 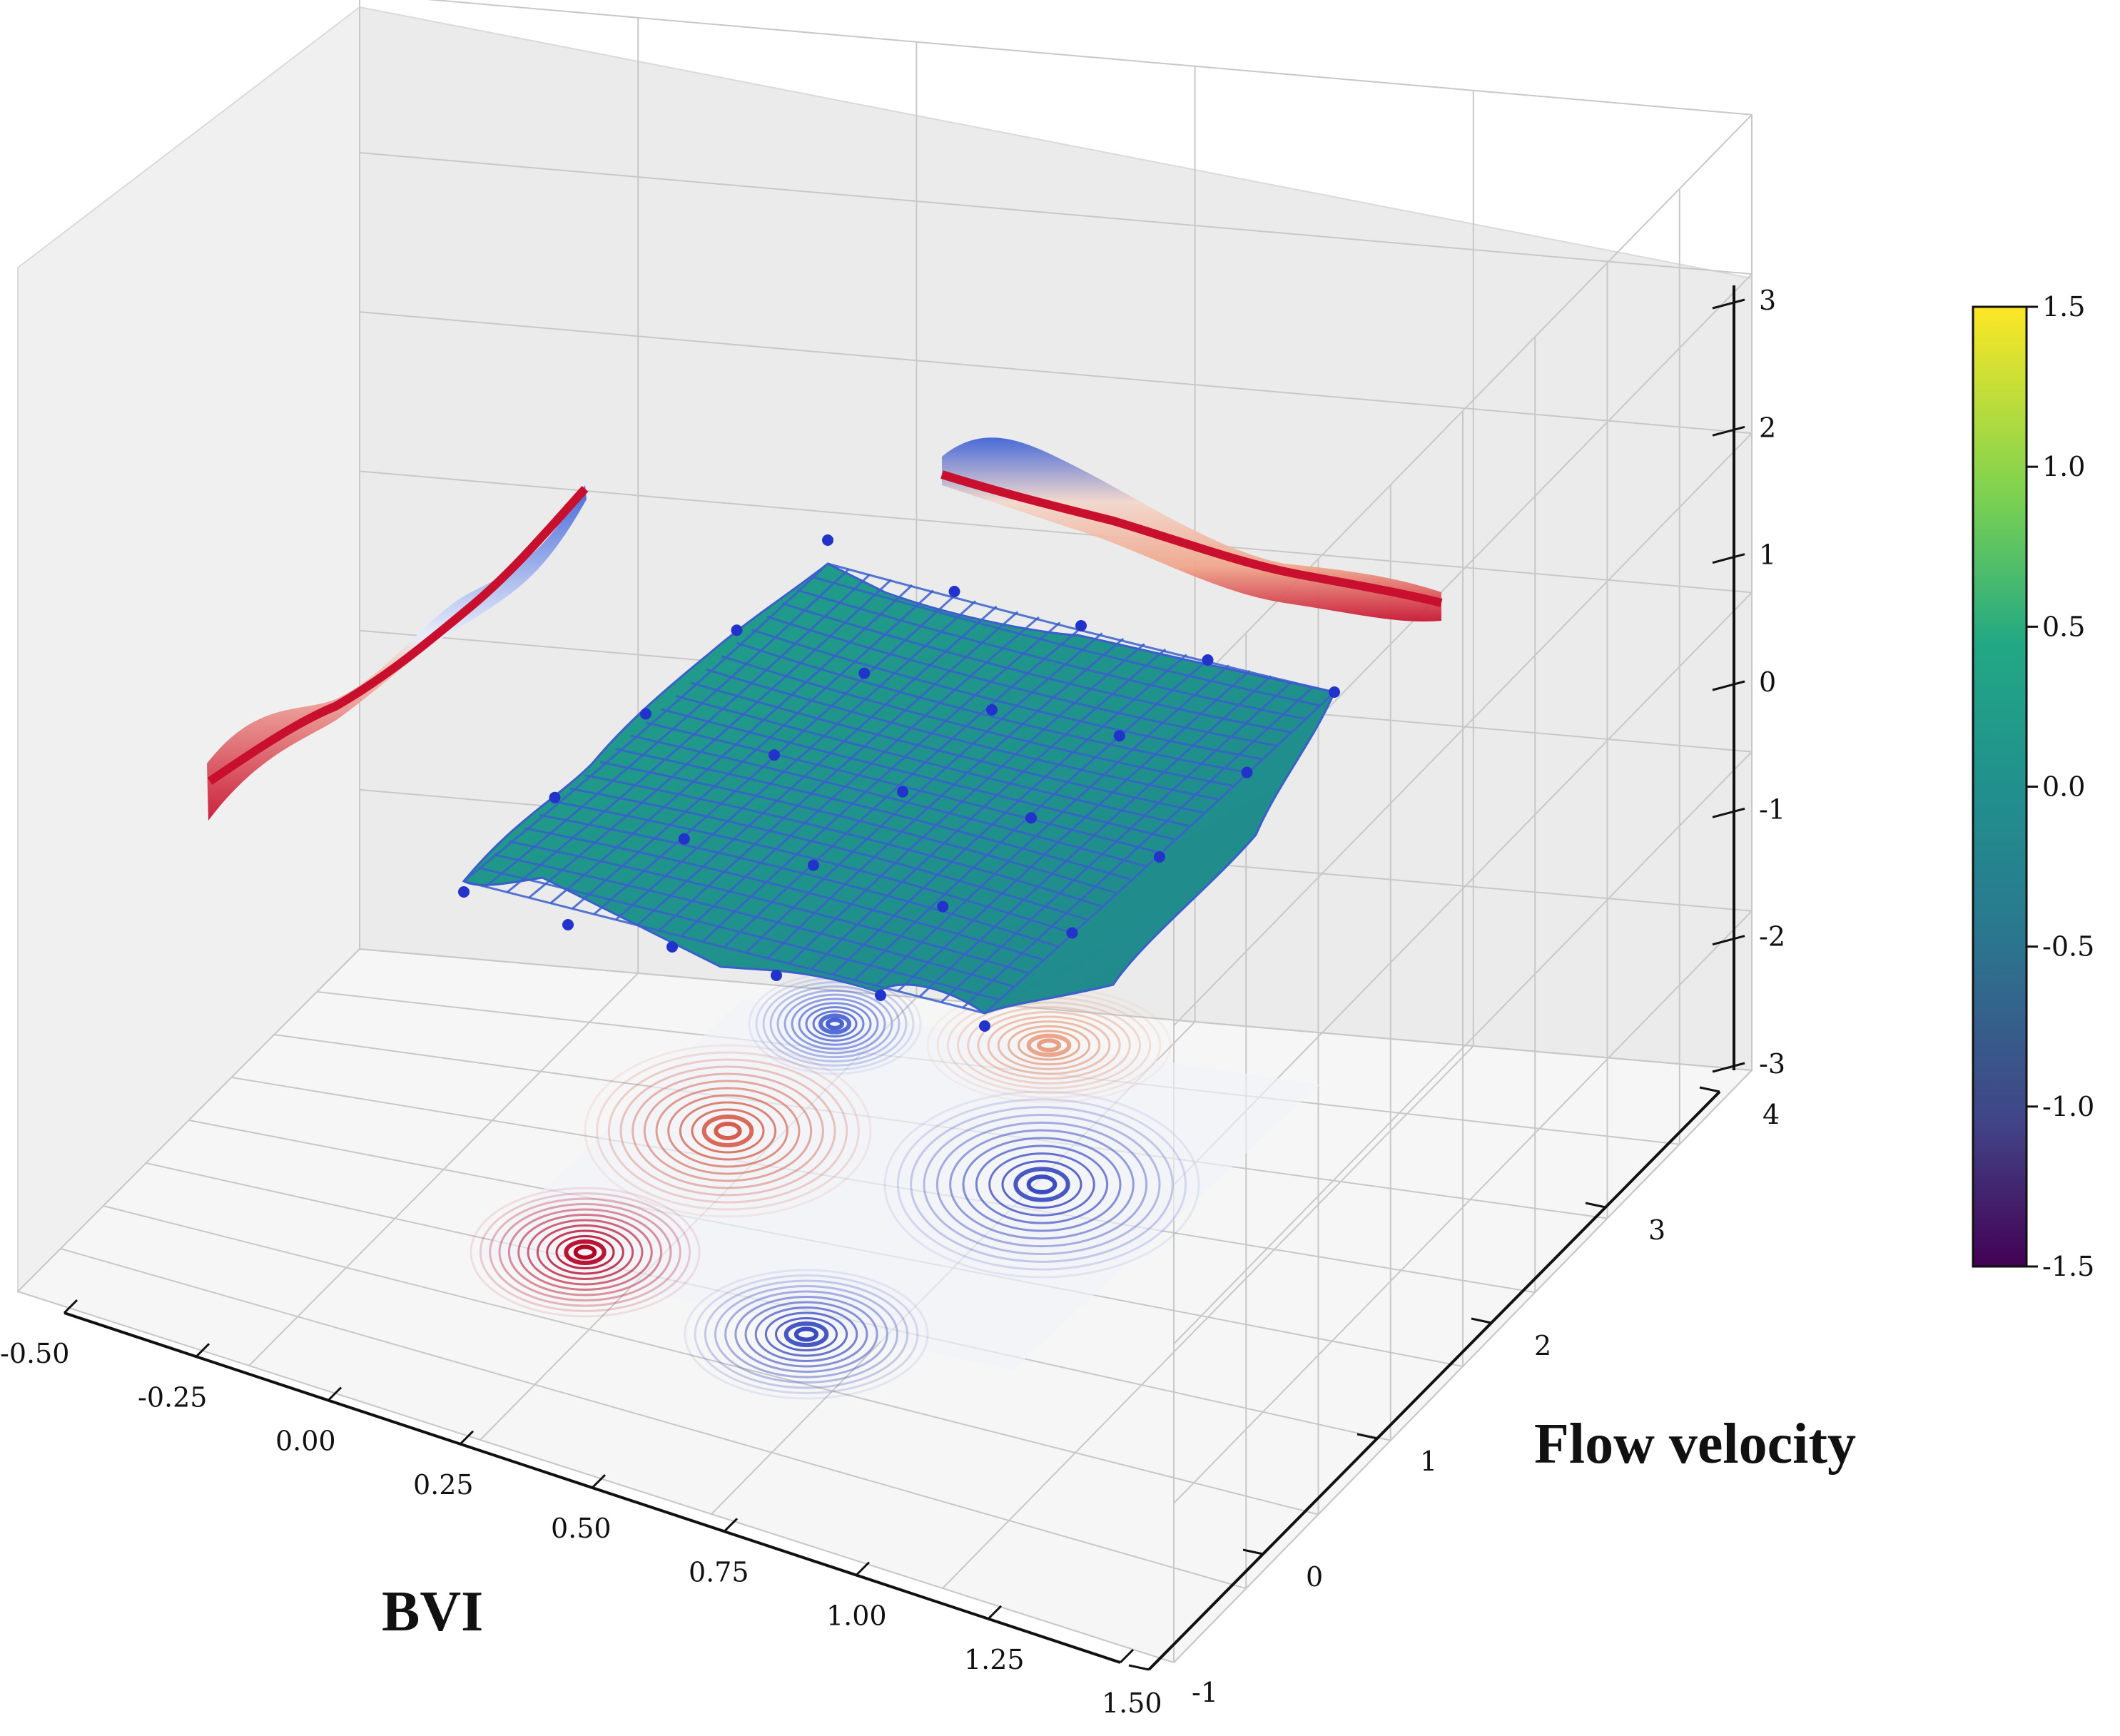 What do you see at coordinates (189, 1120) in the screenshot?
I see `grid-floor-y` at bounding box center [189, 1120].